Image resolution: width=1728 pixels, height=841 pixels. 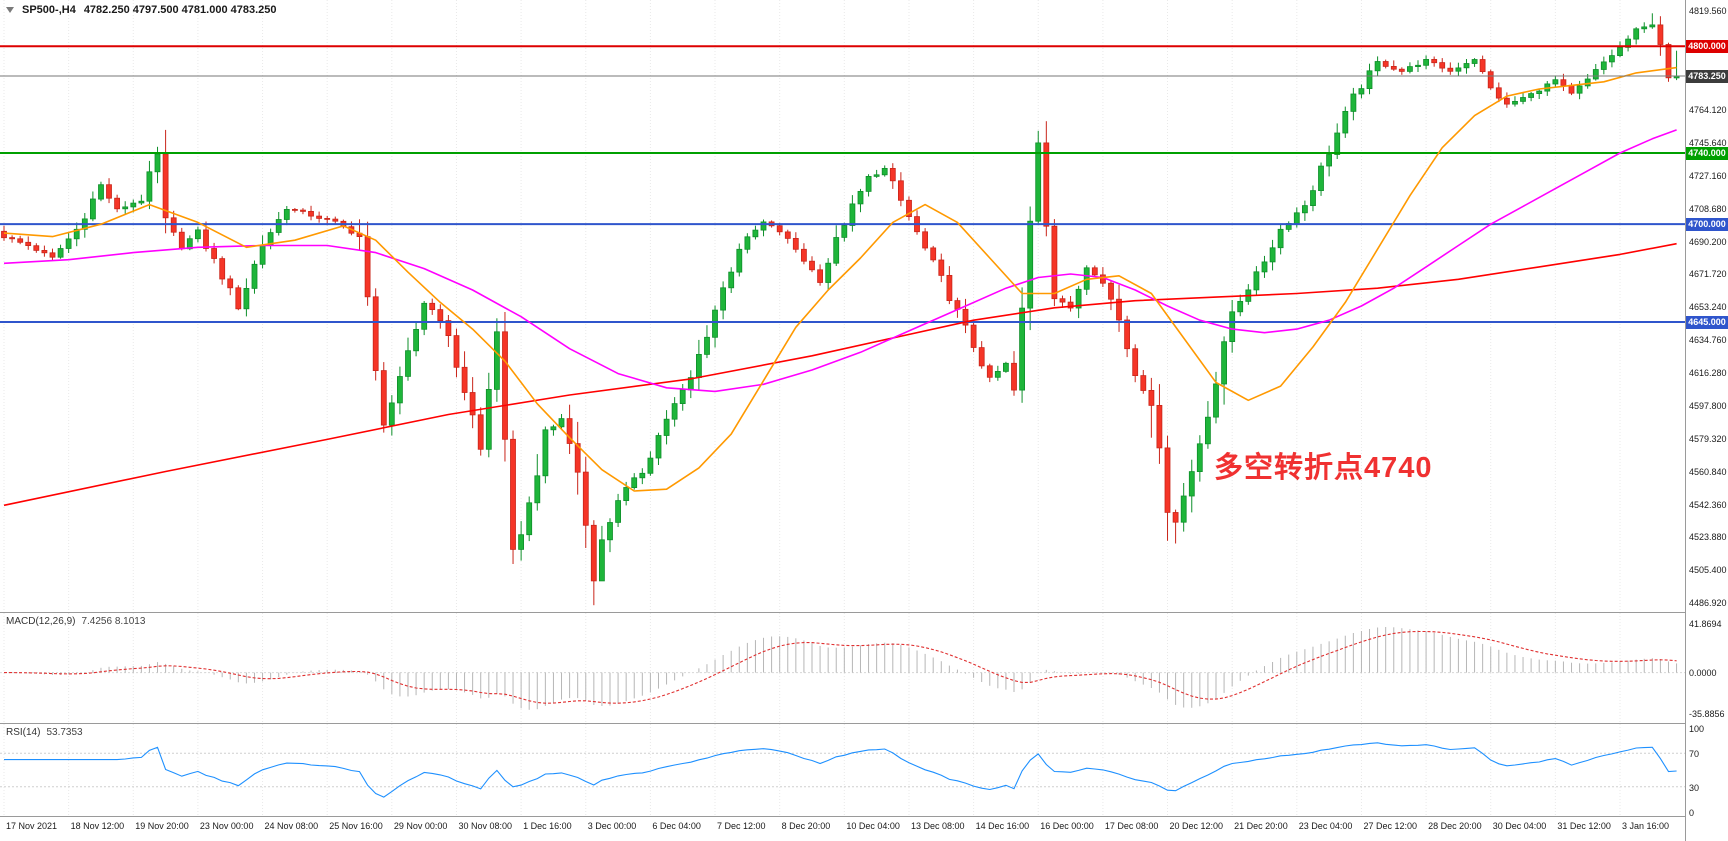 What do you see at coordinates (937, 826) in the screenshot?
I see `date-label: 13 Dec 08:00` at bounding box center [937, 826].